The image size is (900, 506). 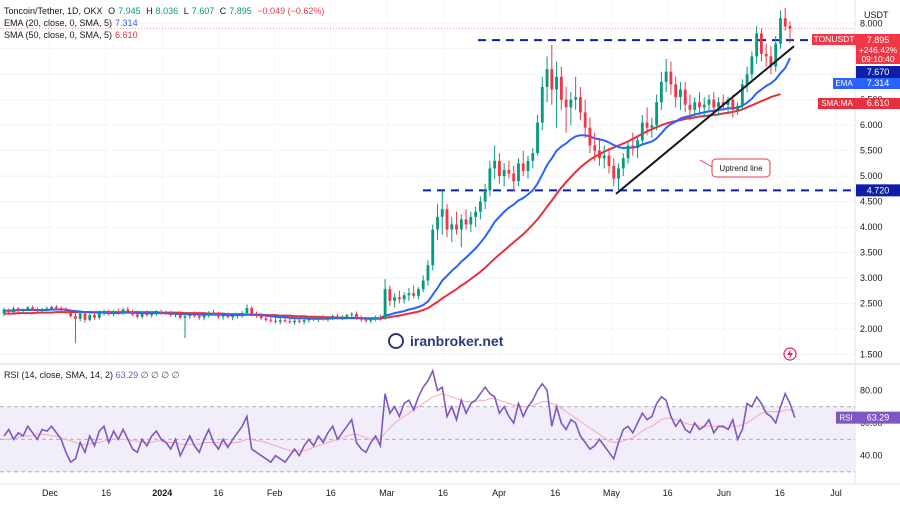 What do you see at coordinates (50, 493) in the screenshot?
I see `time-tick-label: Dec` at bounding box center [50, 493].